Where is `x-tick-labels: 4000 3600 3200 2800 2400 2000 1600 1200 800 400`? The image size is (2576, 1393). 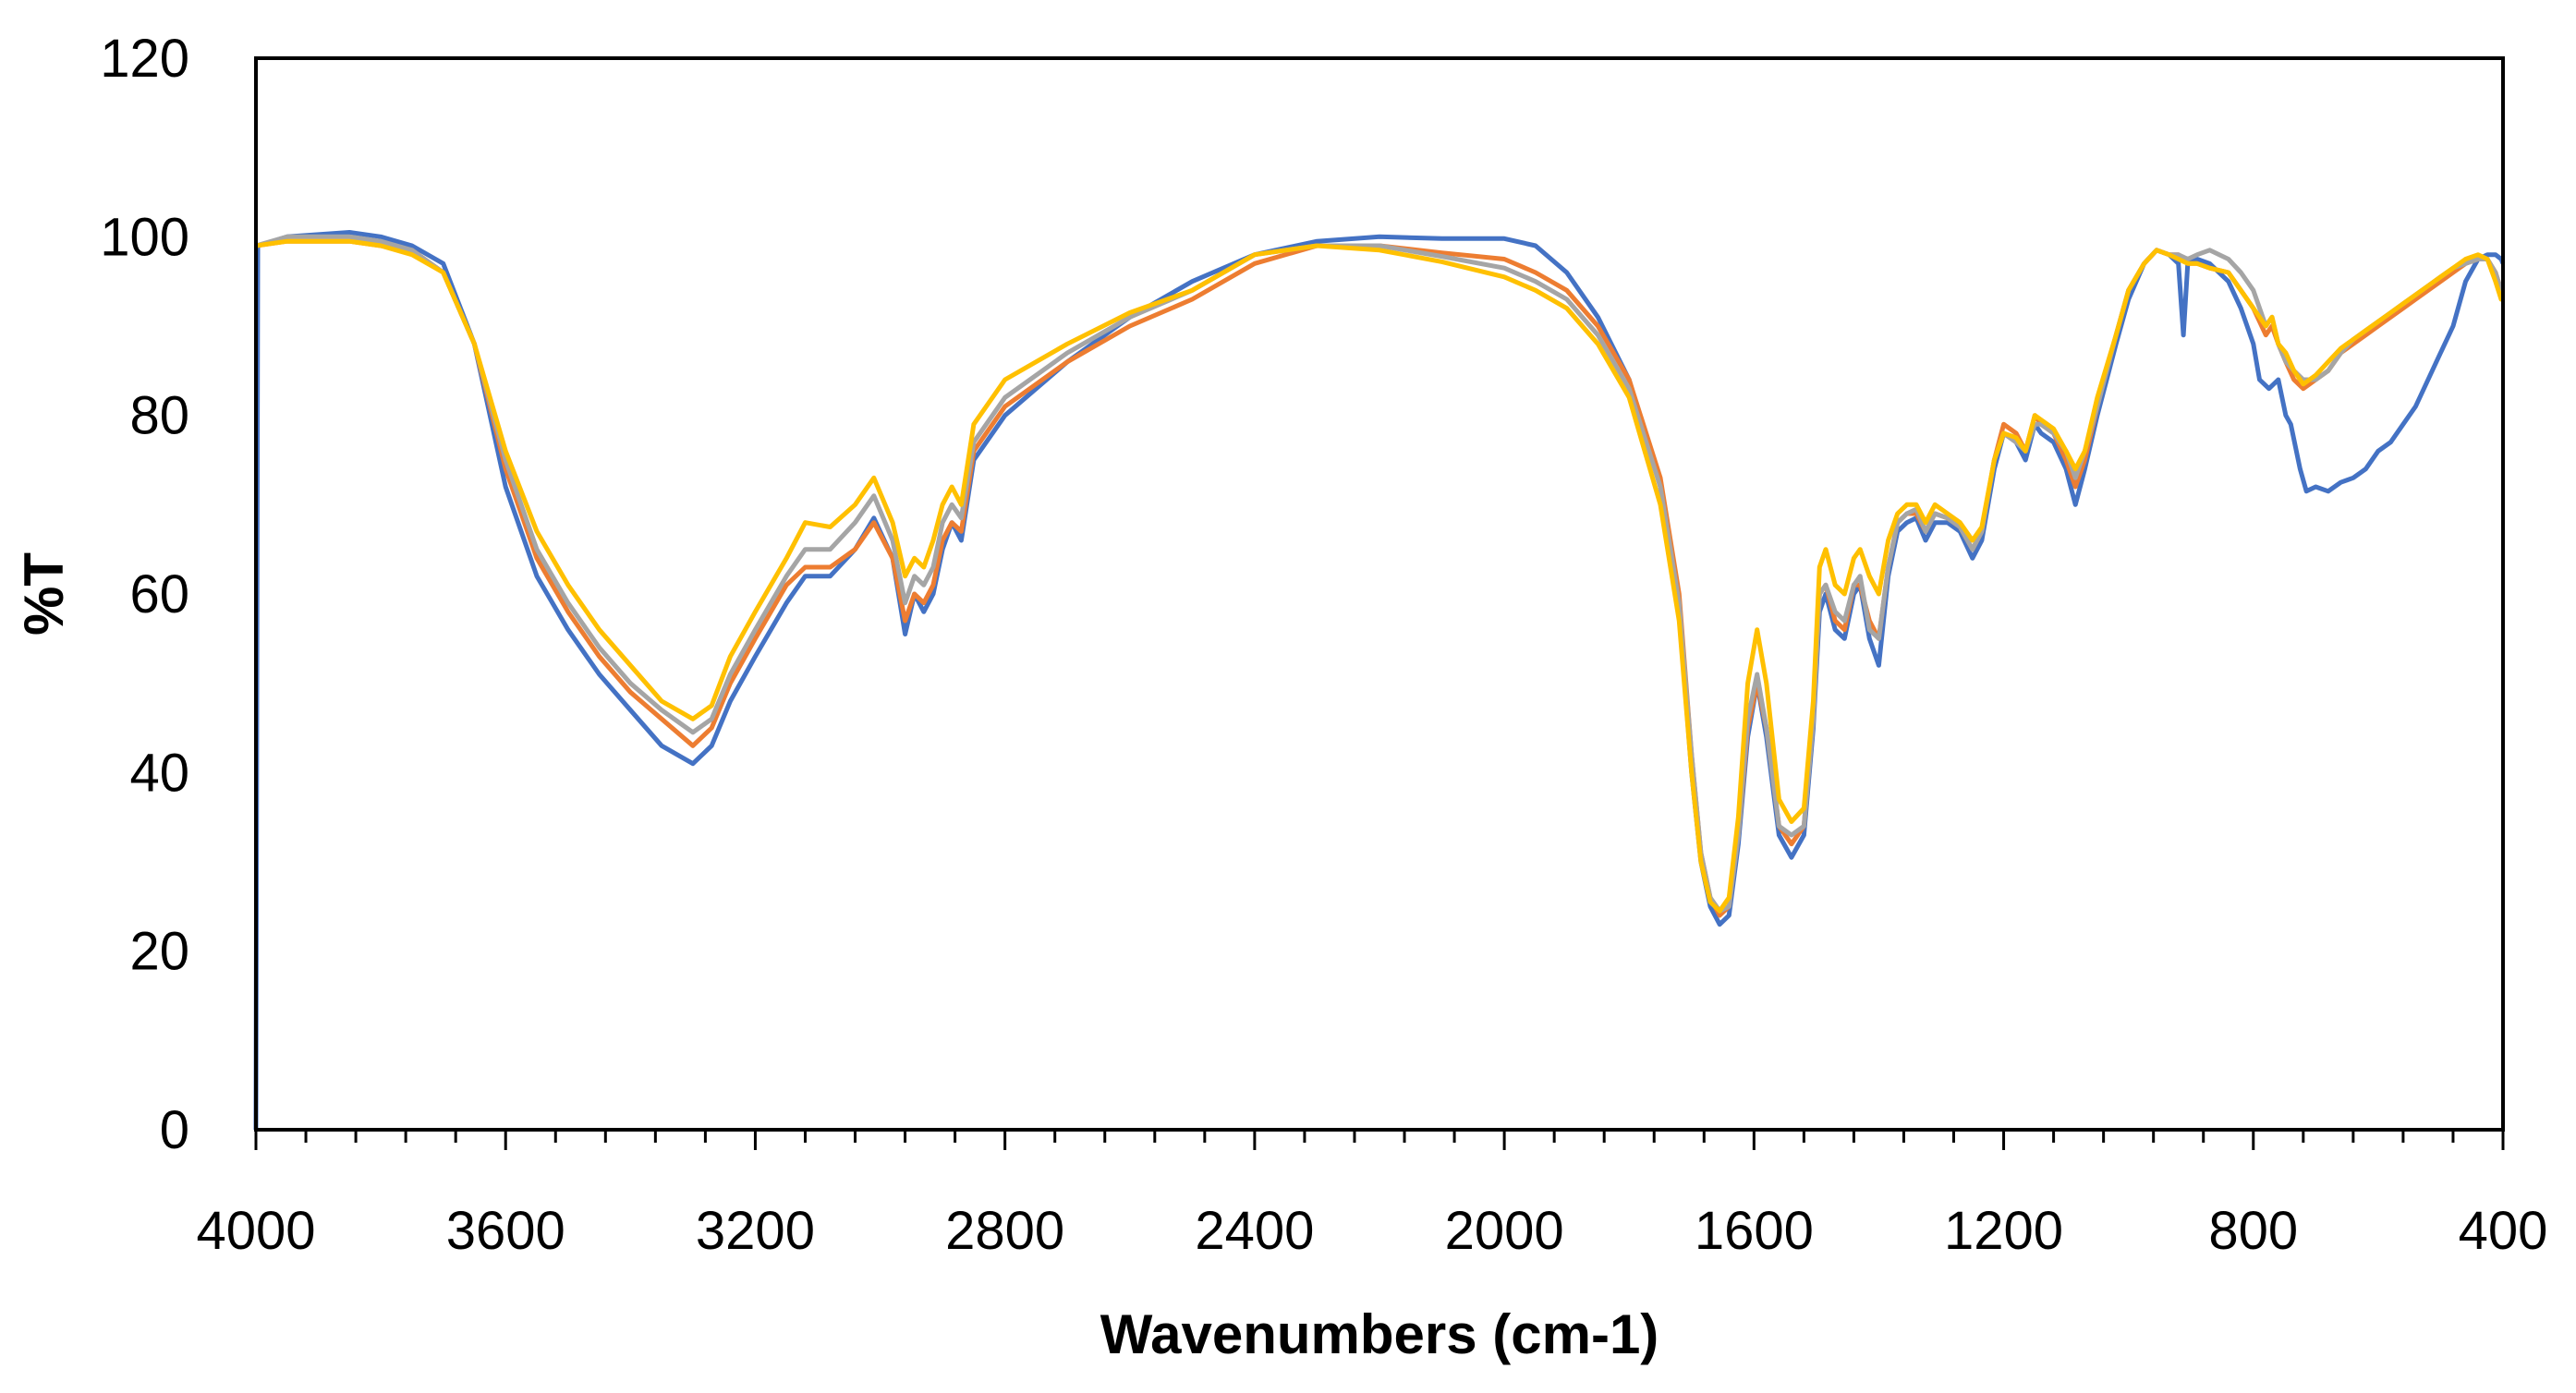 x-tick-labels: 4000 3600 3200 2800 2400 2000 1600 1200 800 400 is located at coordinates (1371, 1231).